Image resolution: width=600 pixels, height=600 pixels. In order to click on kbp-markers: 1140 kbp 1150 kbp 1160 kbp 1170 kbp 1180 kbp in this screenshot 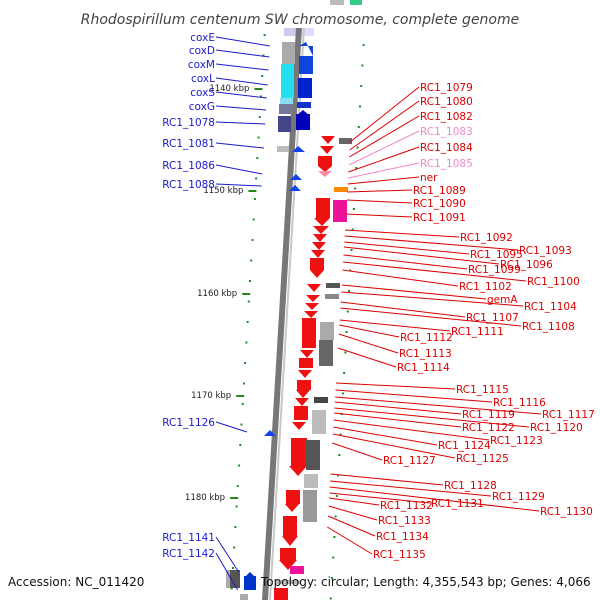, I will do `click(224, 293)`.